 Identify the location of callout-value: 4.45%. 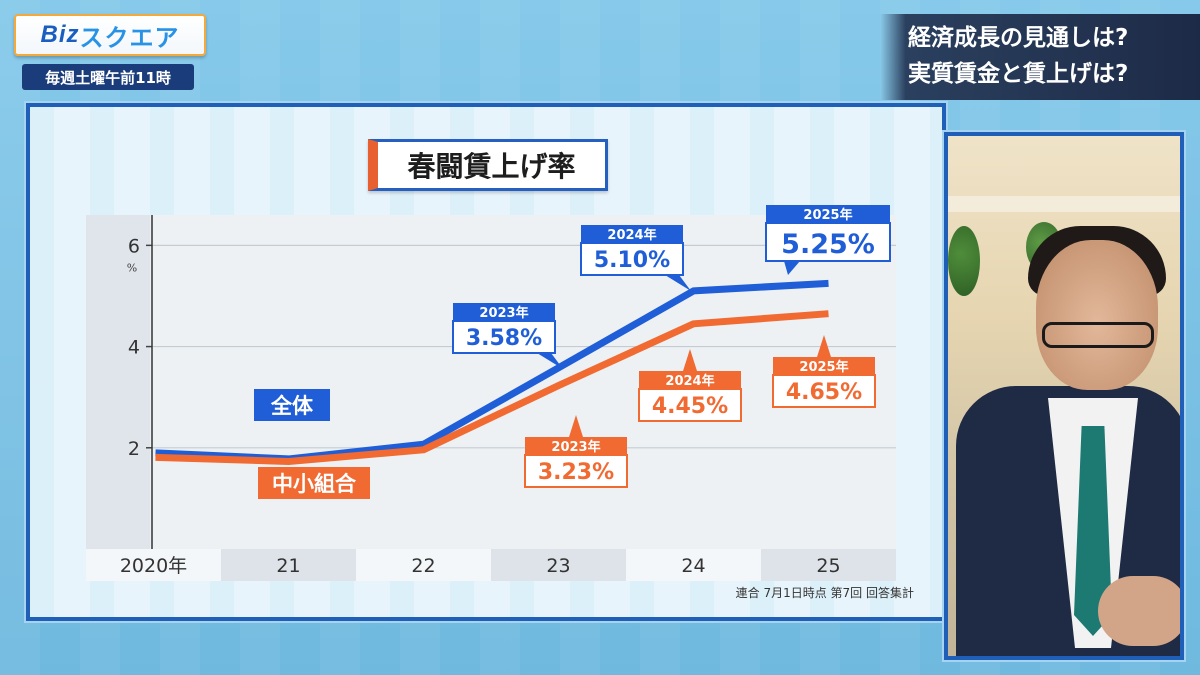
(690, 406).